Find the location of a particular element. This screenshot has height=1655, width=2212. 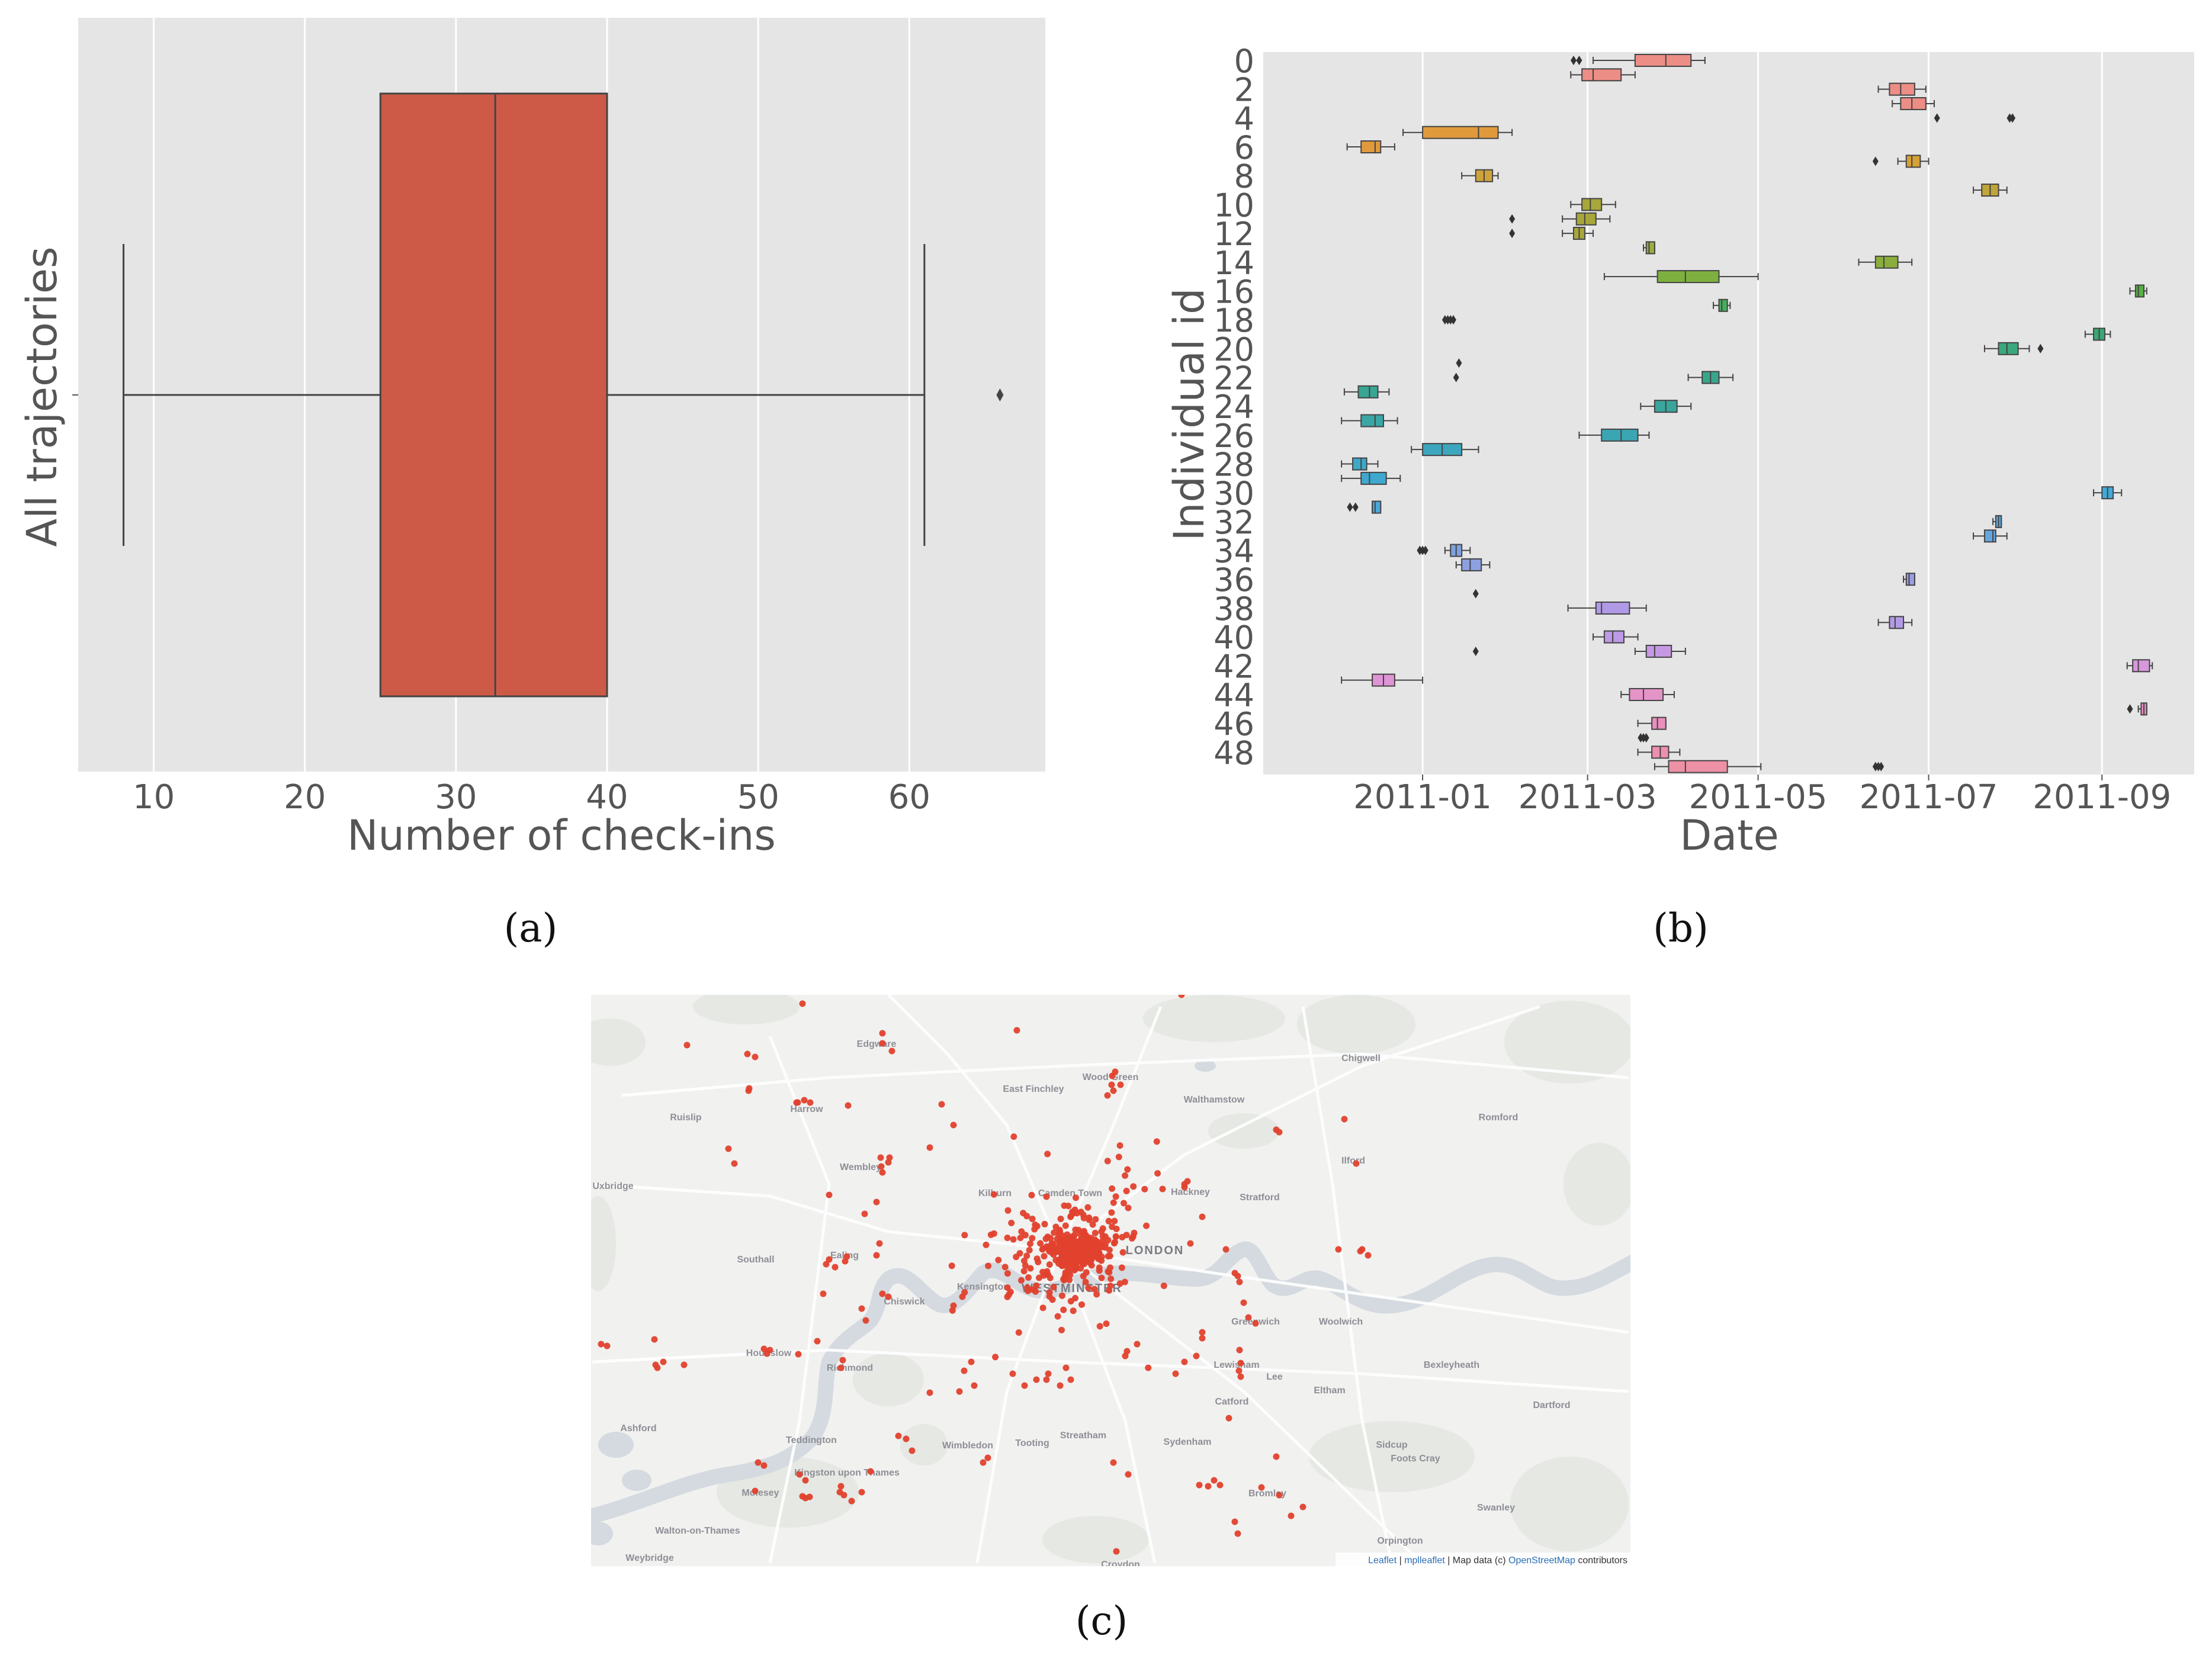

map-place-label: Teddington is located at coordinates (811, 1440).